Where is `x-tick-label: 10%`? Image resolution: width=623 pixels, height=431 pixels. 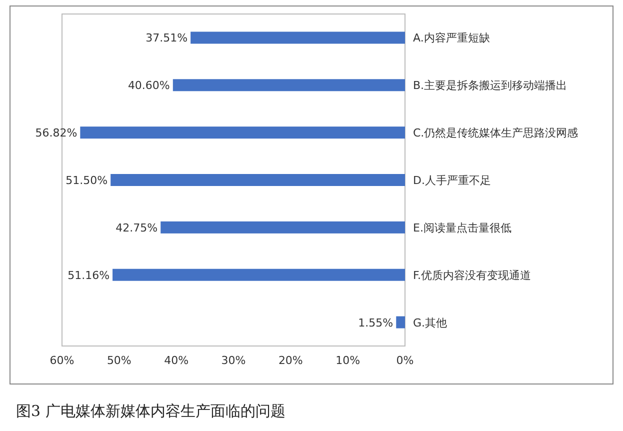
x-tick-label: 10% is located at coordinates (348, 360).